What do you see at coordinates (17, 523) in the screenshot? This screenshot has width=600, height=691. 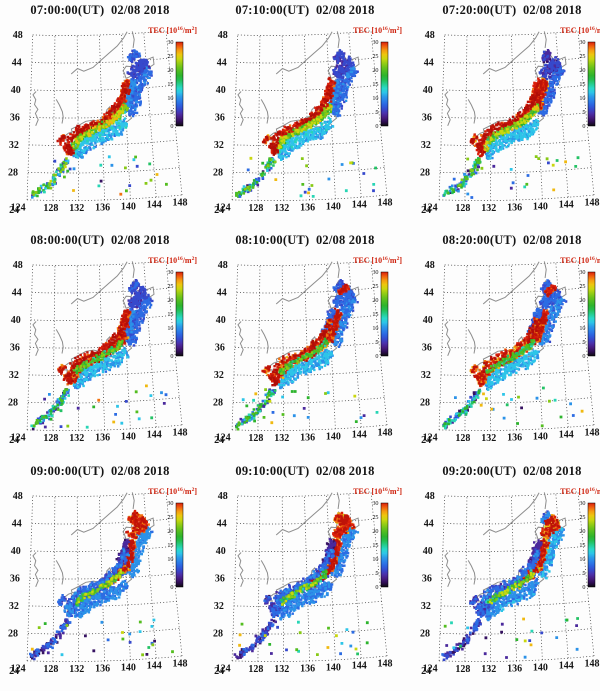 I see `lat-tick-label: 44` at bounding box center [17, 523].